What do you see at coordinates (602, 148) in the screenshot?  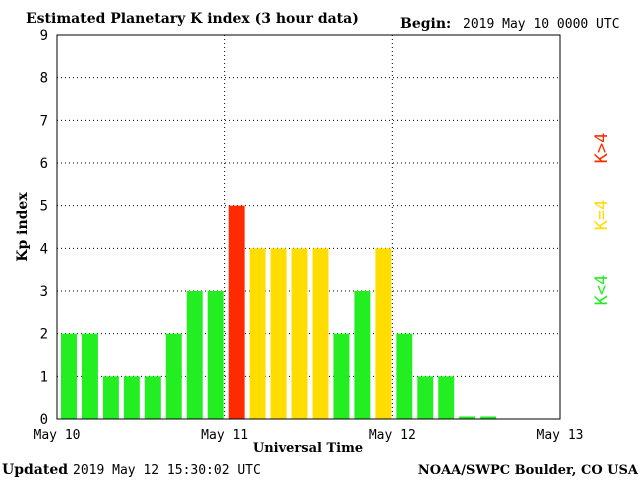 I see `legend-k-greater-4: K>4` at bounding box center [602, 148].